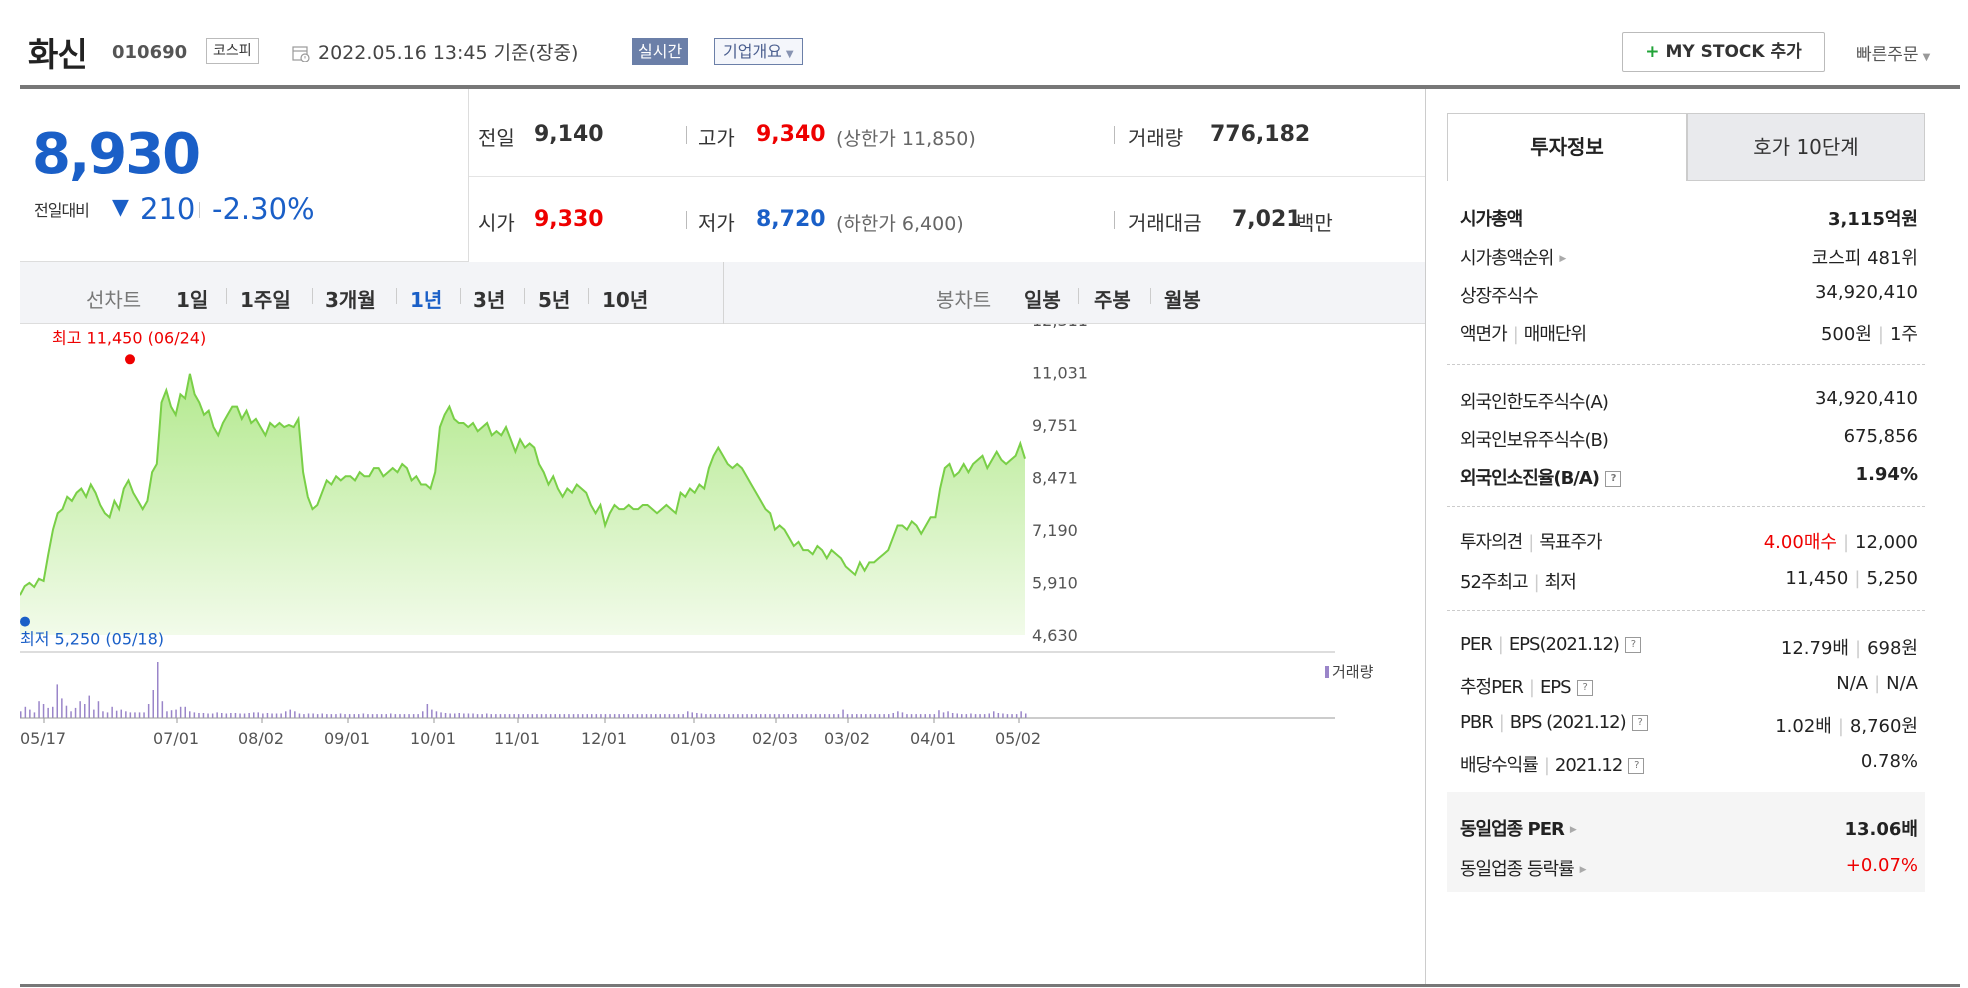 This screenshot has width=1968, height=988. I want to click on shares-label: 상장주식수, so click(1499, 296).